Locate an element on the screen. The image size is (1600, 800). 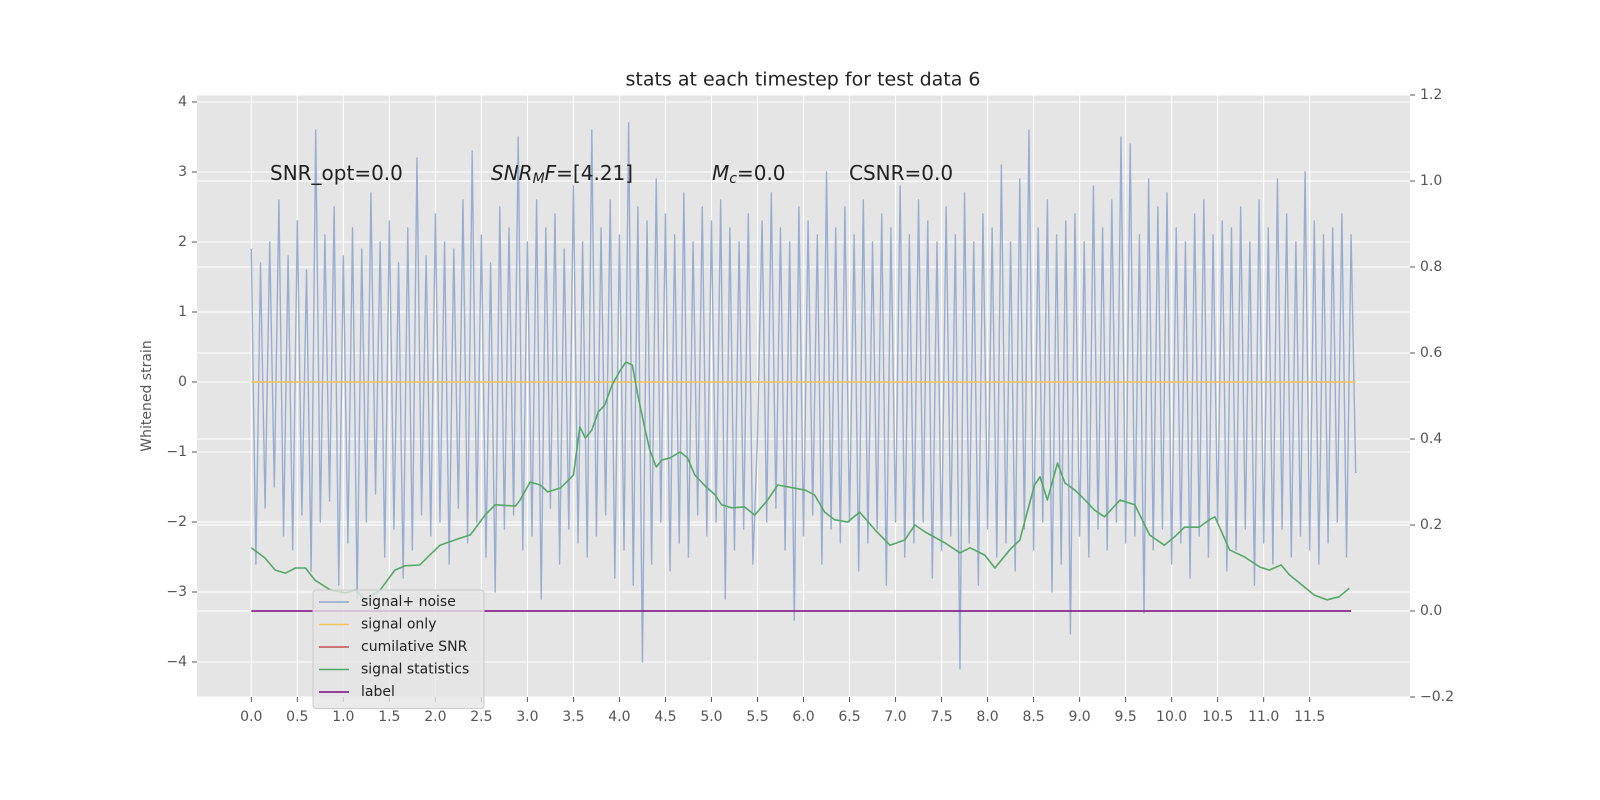
x-tick-label: 9.5 is located at coordinates (1125, 717).